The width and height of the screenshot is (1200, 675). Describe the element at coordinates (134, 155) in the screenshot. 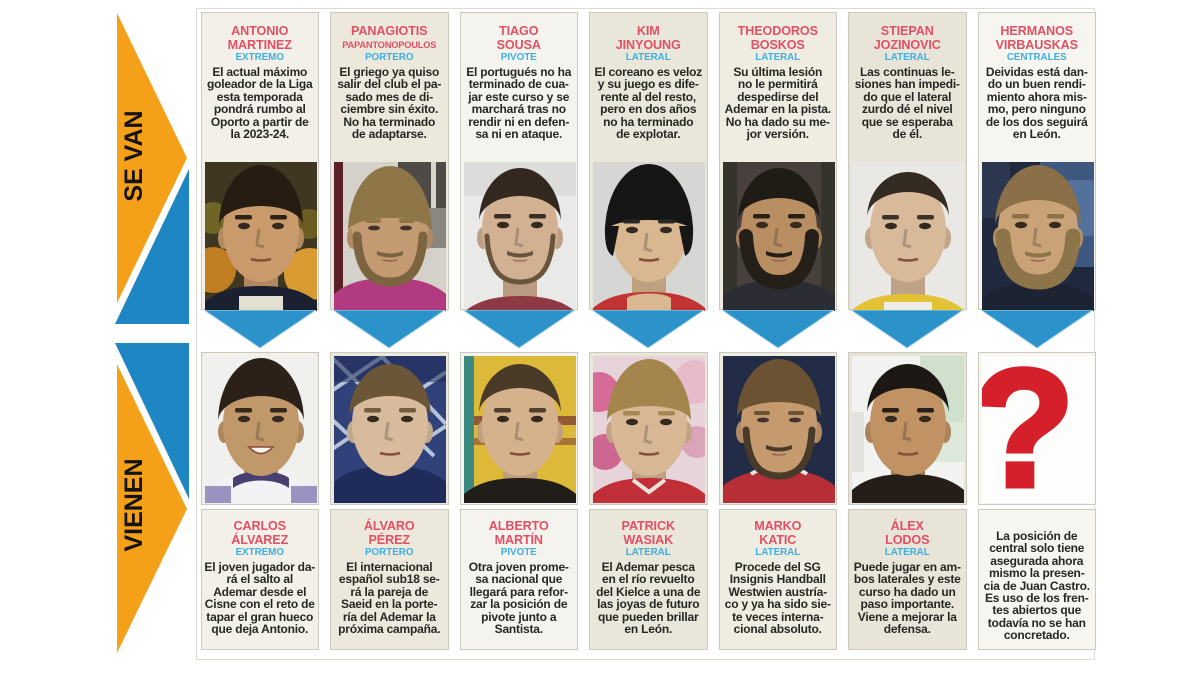

I see `svg-text: SE VAN` at that location.